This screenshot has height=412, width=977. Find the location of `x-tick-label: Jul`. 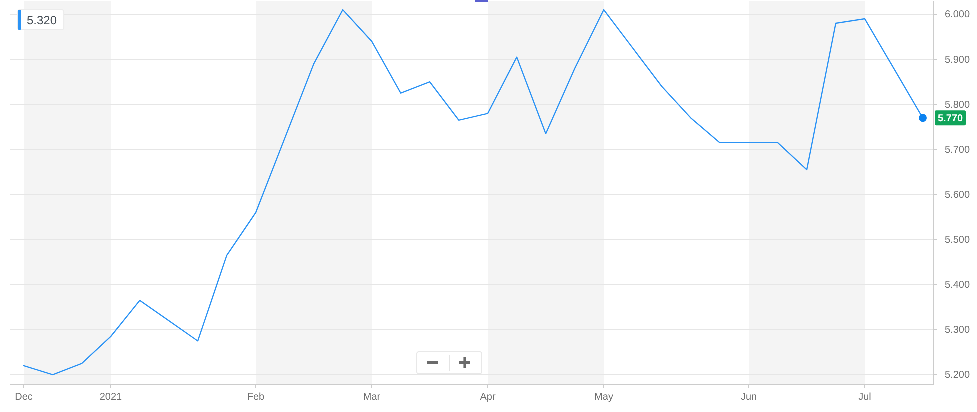

x-tick-label: Jul is located at coordinates (865, 398).